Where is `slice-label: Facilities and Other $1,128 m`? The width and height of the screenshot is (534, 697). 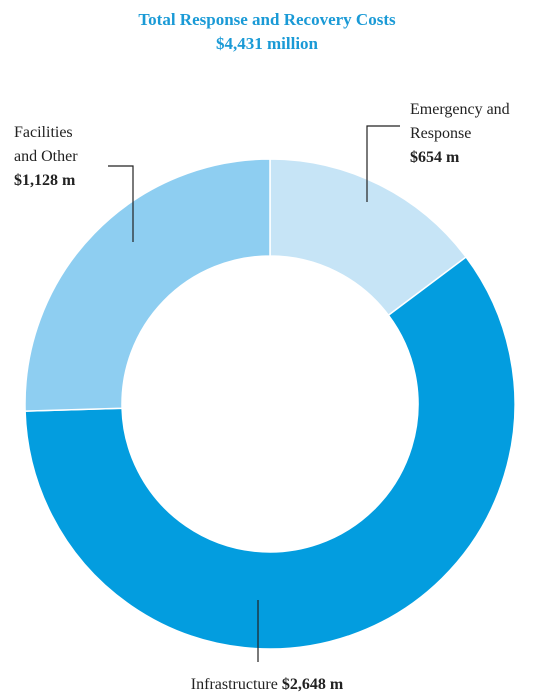
slice-label: Facilities and Other $1,128 m is located at coordinates (55, 157).